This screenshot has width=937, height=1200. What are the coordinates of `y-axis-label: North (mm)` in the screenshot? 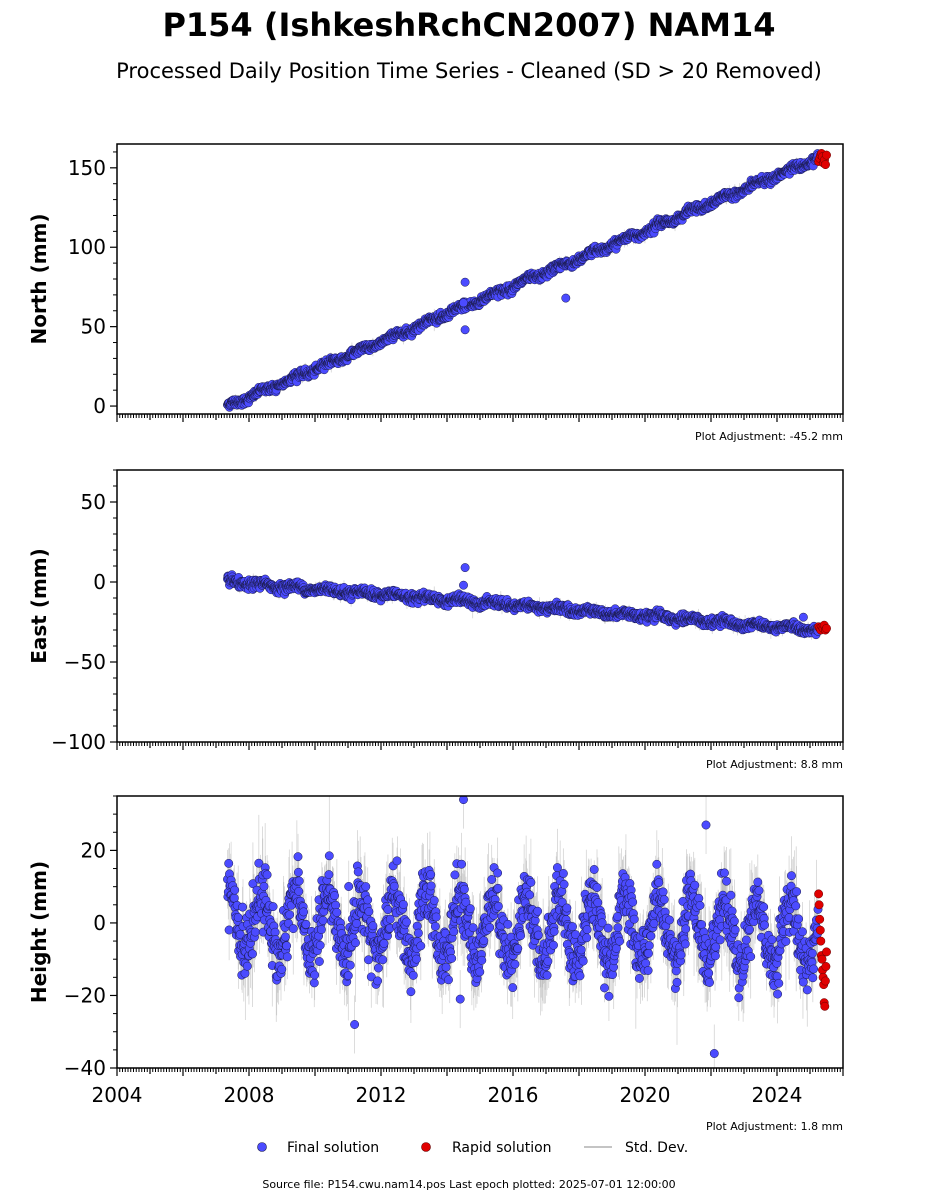 It's located at (39, 278).